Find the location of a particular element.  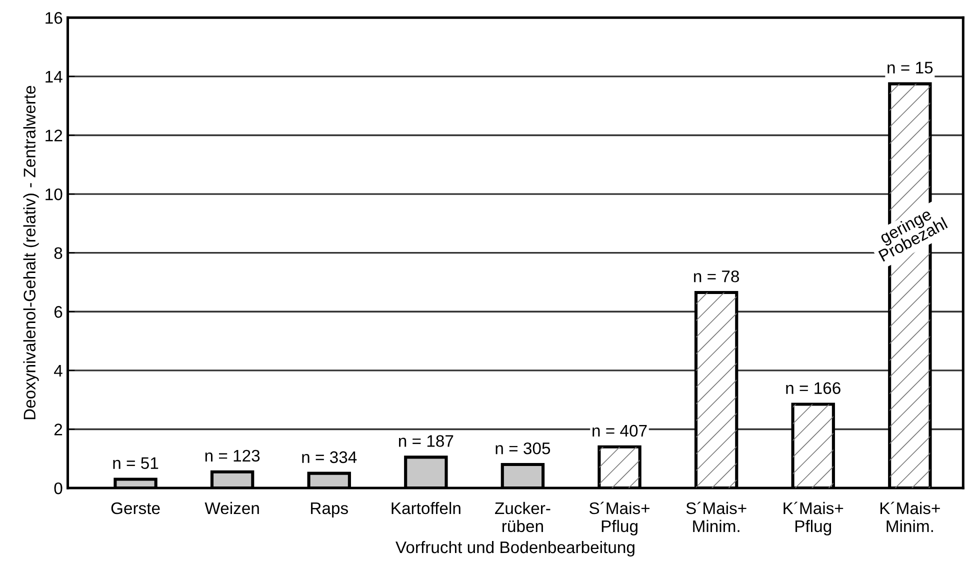

x-tick-label: Gerste is located at coordinates (135, 508).